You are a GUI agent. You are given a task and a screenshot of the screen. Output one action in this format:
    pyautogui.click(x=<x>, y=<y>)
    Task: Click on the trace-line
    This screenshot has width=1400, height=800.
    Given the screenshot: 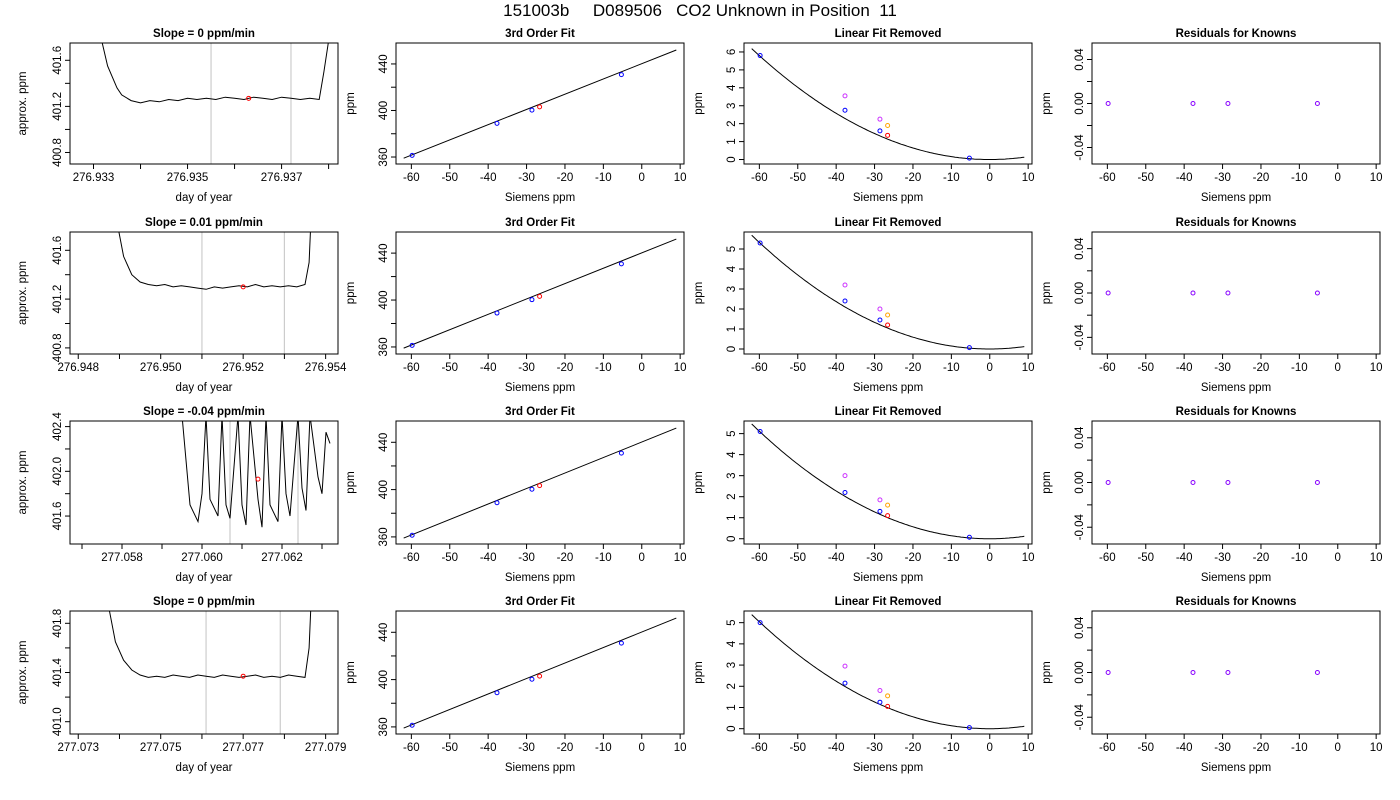 What is the action you would take?
    pyautogui.click(x=210, y=644)
    